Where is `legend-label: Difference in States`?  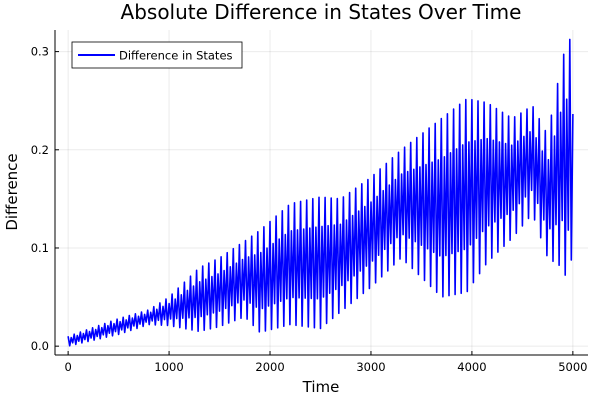
legend-label: Difference in States is located at coordinates (176, 56).